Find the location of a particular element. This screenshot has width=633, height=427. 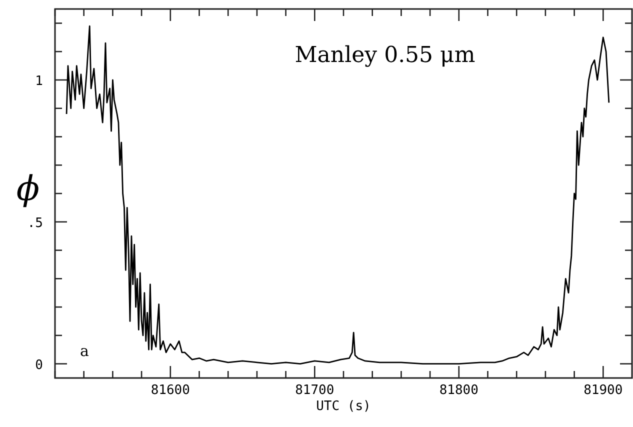

x-tick-label: 81800 is located at coordinates (458, 390).